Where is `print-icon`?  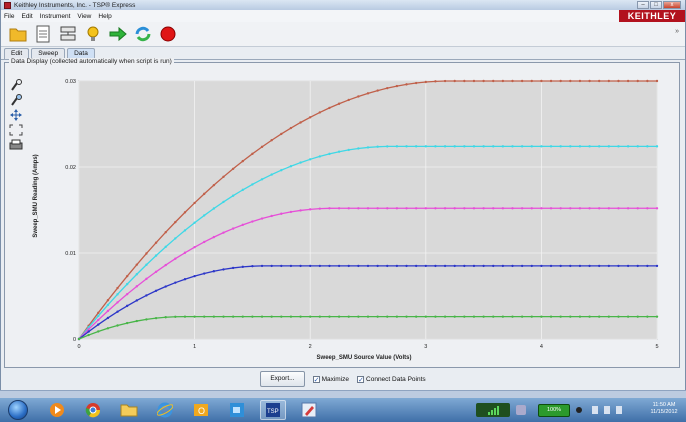 print-icon is located at coordinates (16, 145).